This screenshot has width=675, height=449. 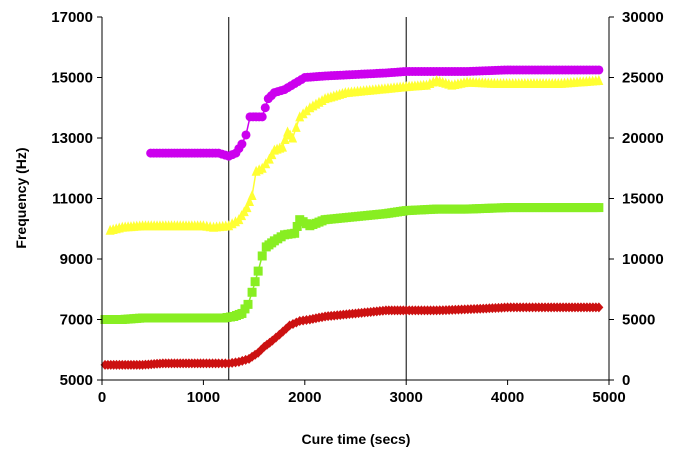 What do you see at coordinates (626, 380) in the screenshot?
I see `y2-tick-label: 0` at bounding box center [626, 380].